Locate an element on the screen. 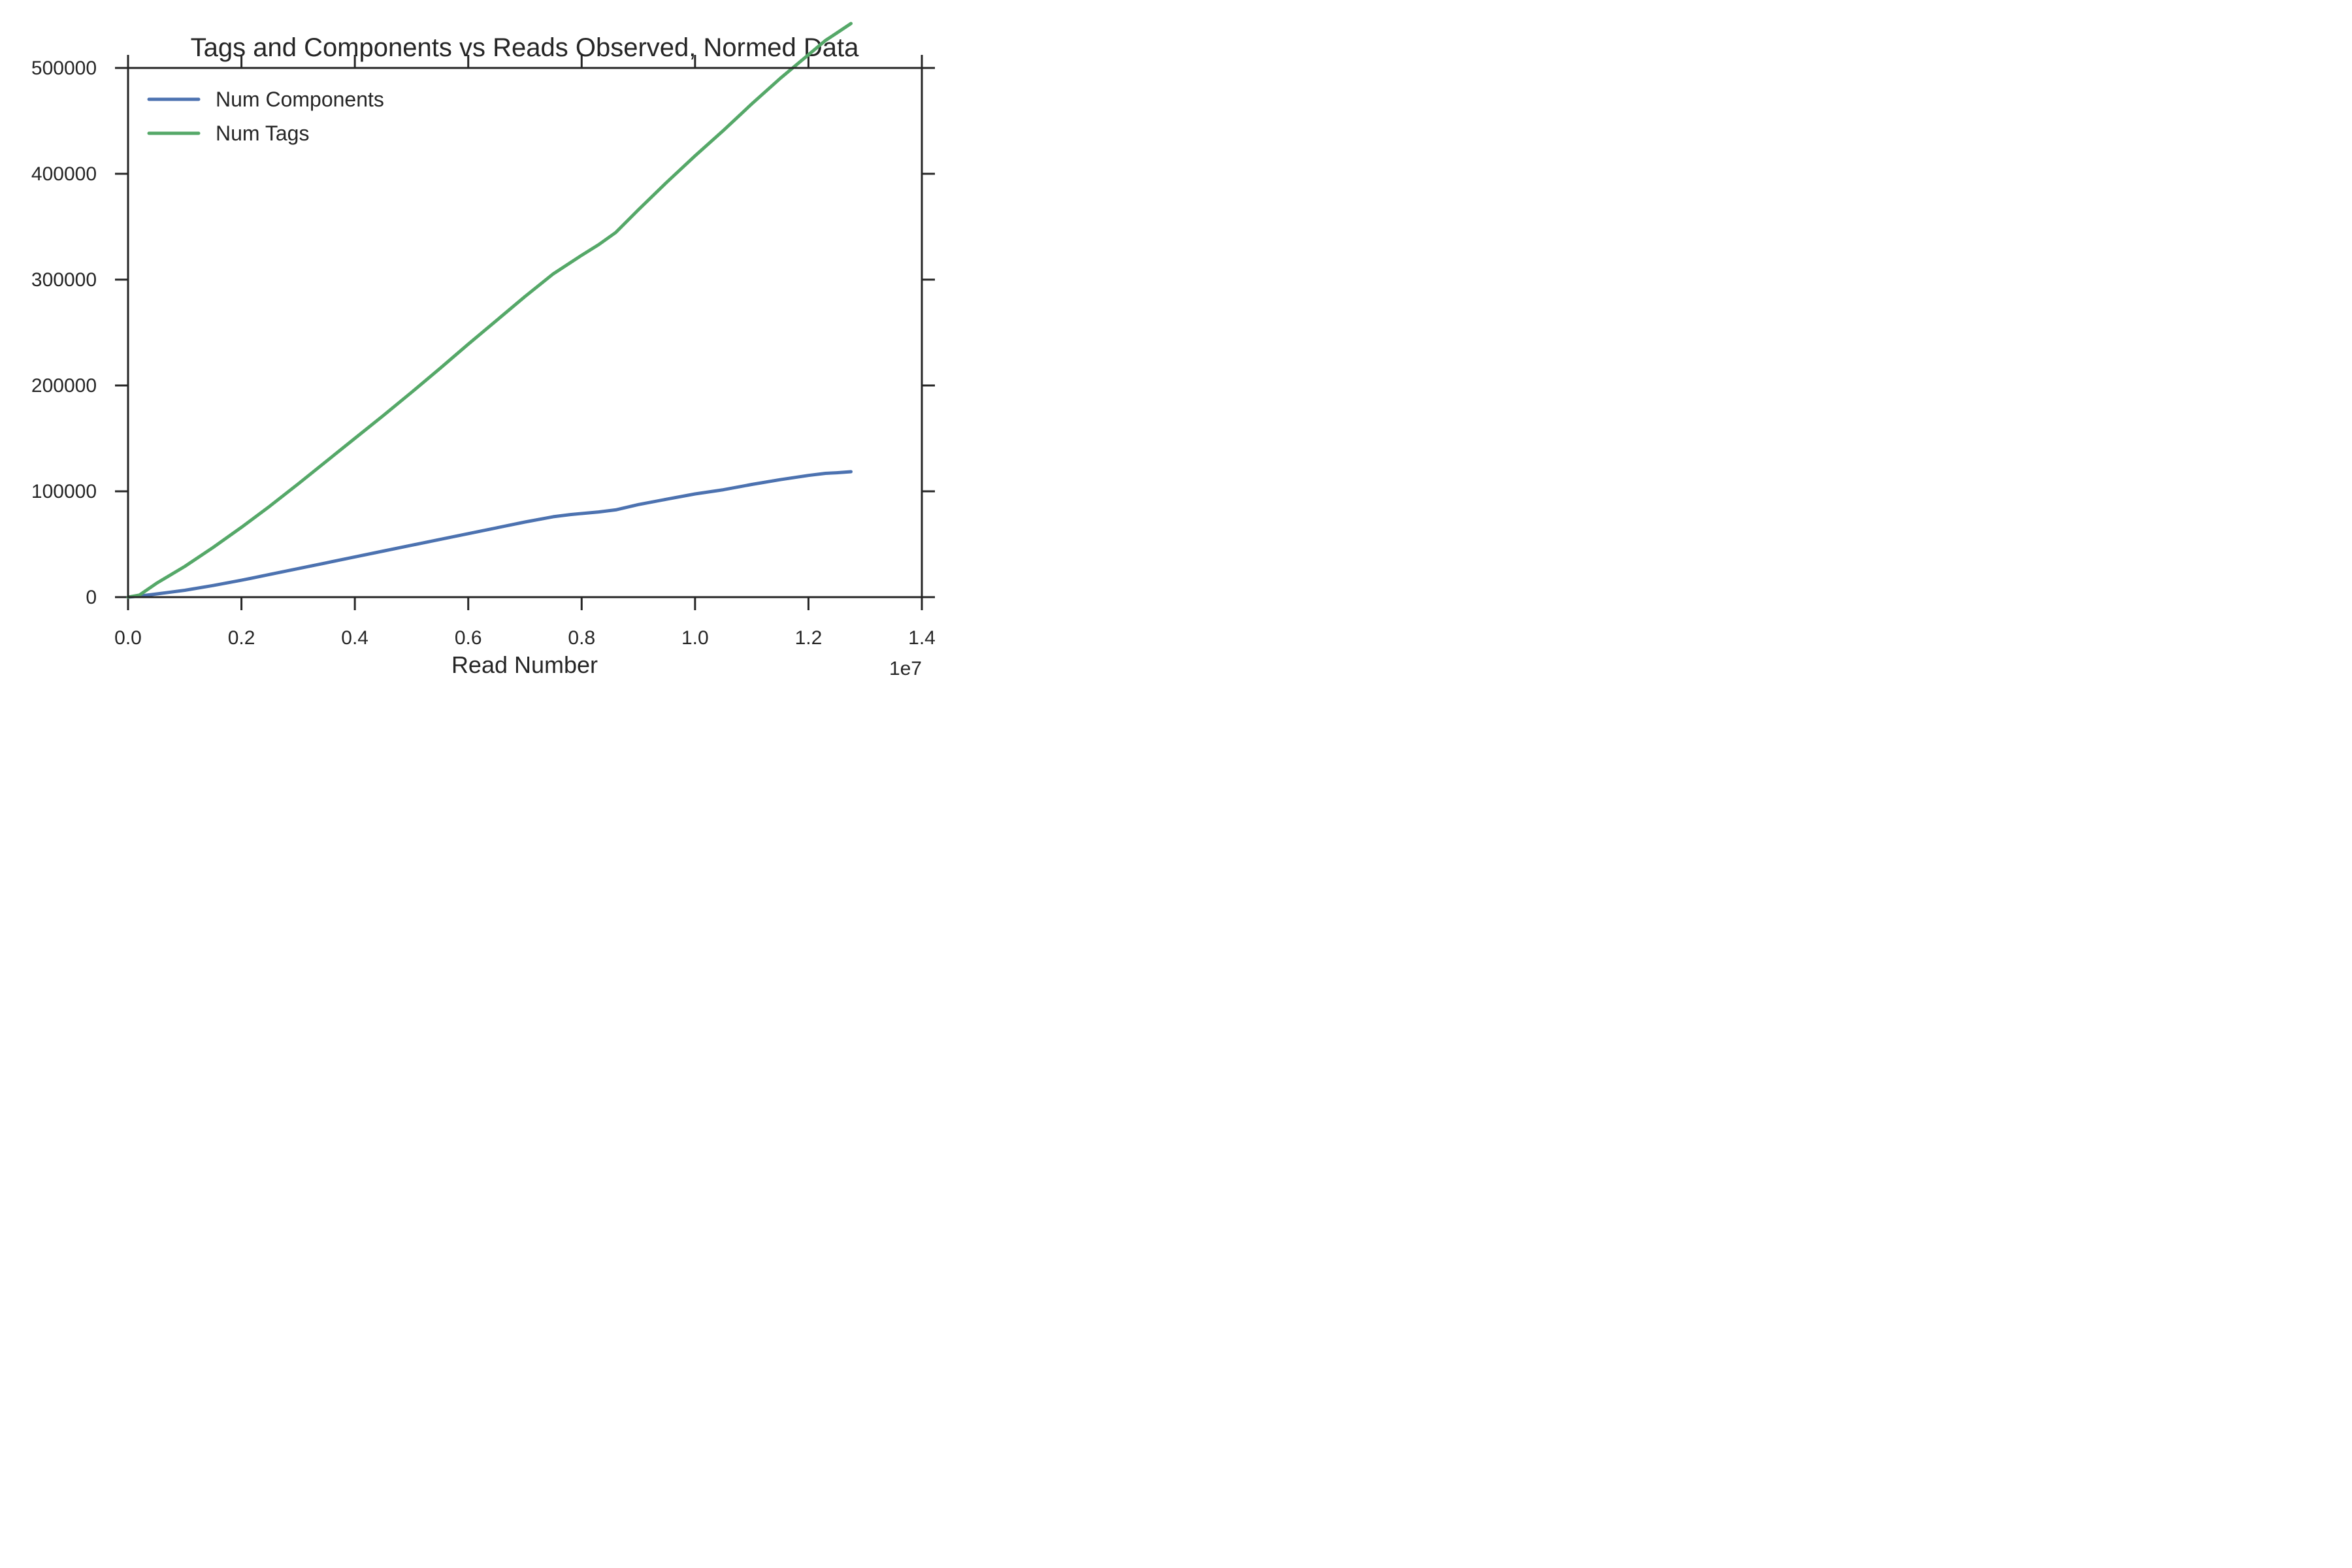 This screenshot has height=1568, width=2352. x-tick-label: 0.0 is located at coordinates (128, 638).